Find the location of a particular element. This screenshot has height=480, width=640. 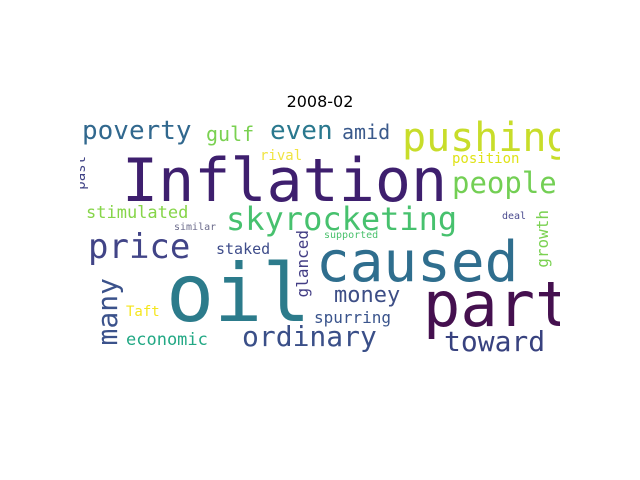

word-similar: similar is located at coordinates (195, 227).